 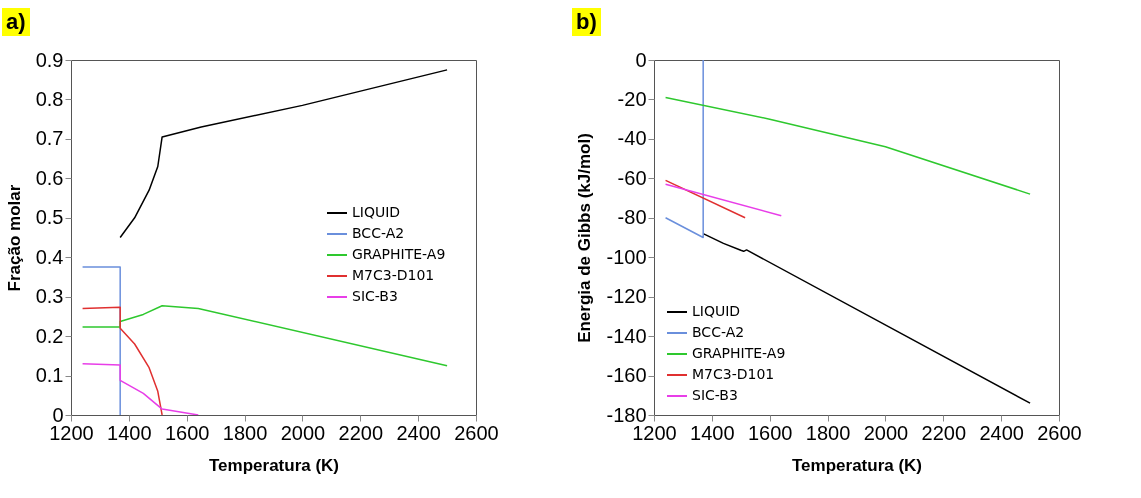 I want to click on y-tick-label: 0.3, so click(x=49, y=296).